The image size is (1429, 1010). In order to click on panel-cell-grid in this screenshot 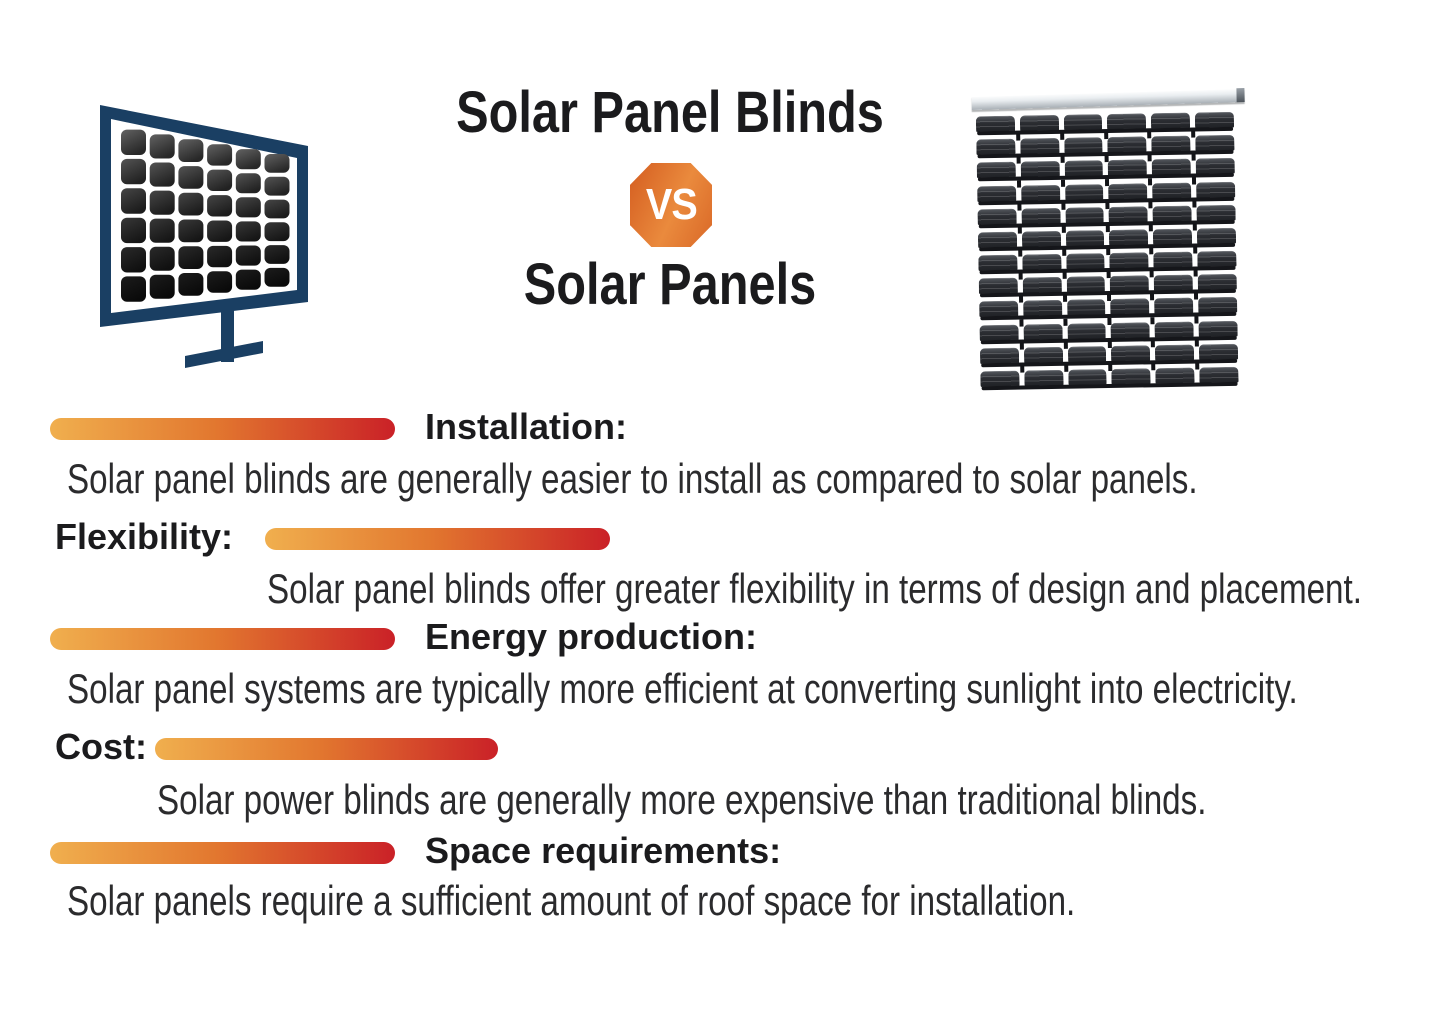, I will do `click(205, 215)`.